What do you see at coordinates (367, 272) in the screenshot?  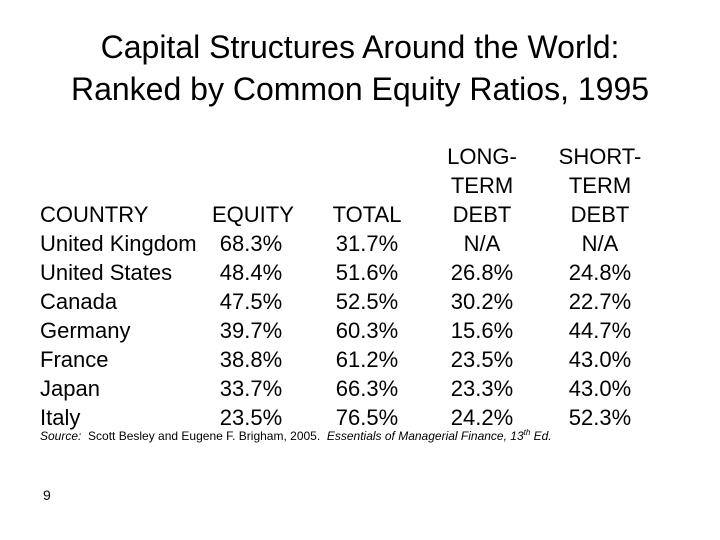 I see `cell-total: 51.6%` at bounding box center [367, 272].